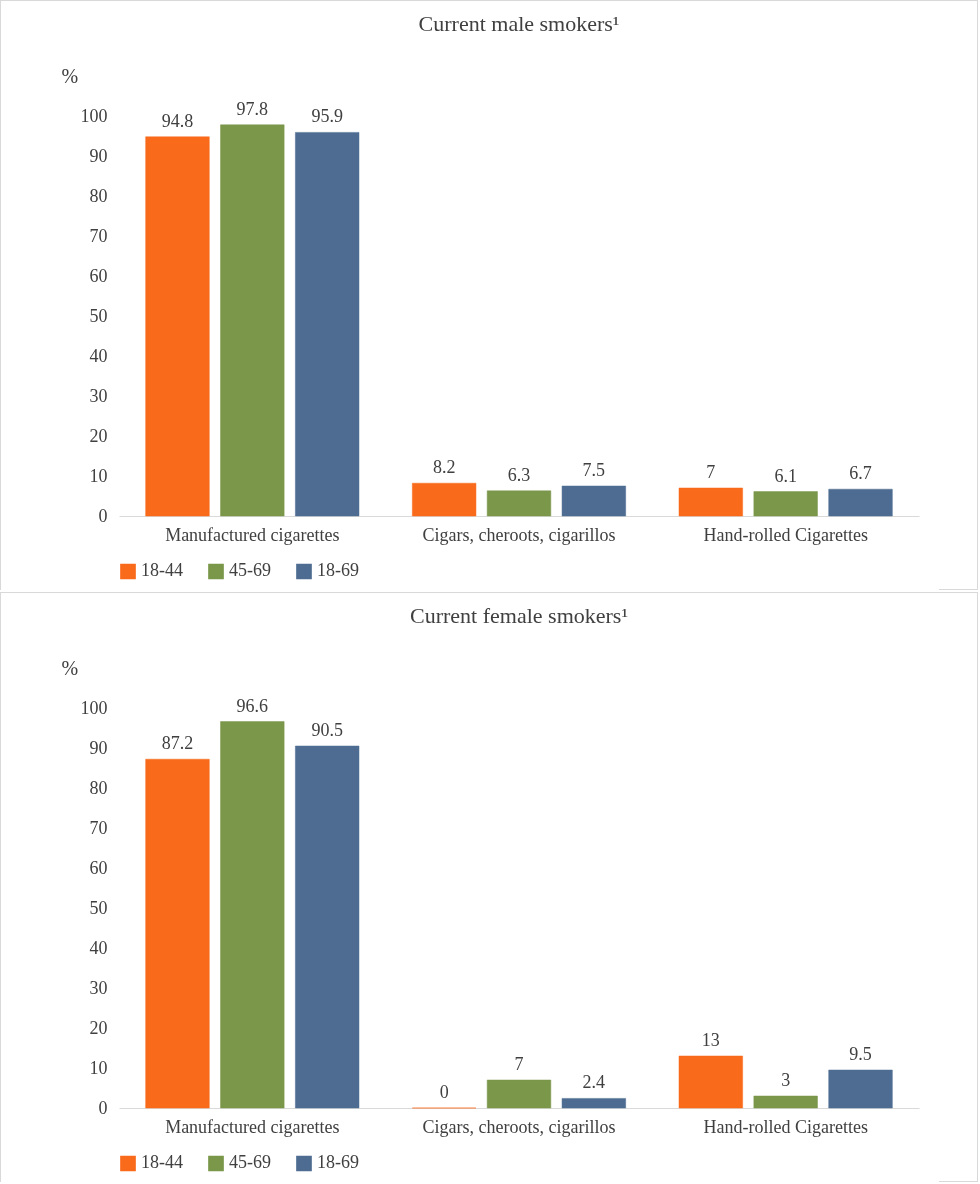  I want to click on chart-title: Current male smokers¹, so click(519, 23).